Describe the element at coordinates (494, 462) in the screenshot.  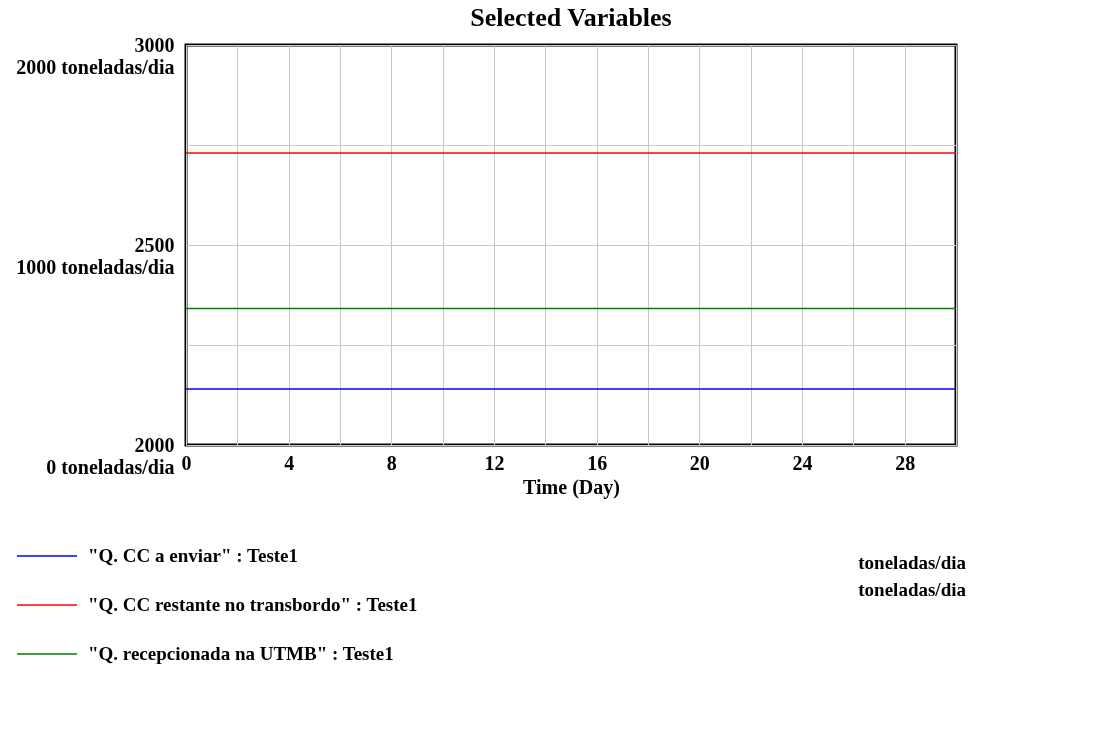
I see `x-tick-label: 12` at that location.